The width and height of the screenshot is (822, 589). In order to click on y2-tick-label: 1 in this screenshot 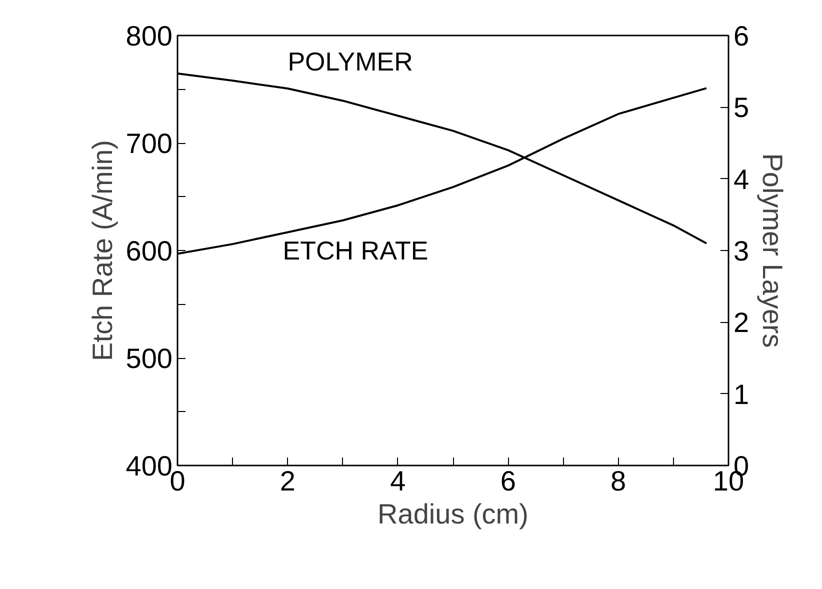, I will do `click(742, 394)`.